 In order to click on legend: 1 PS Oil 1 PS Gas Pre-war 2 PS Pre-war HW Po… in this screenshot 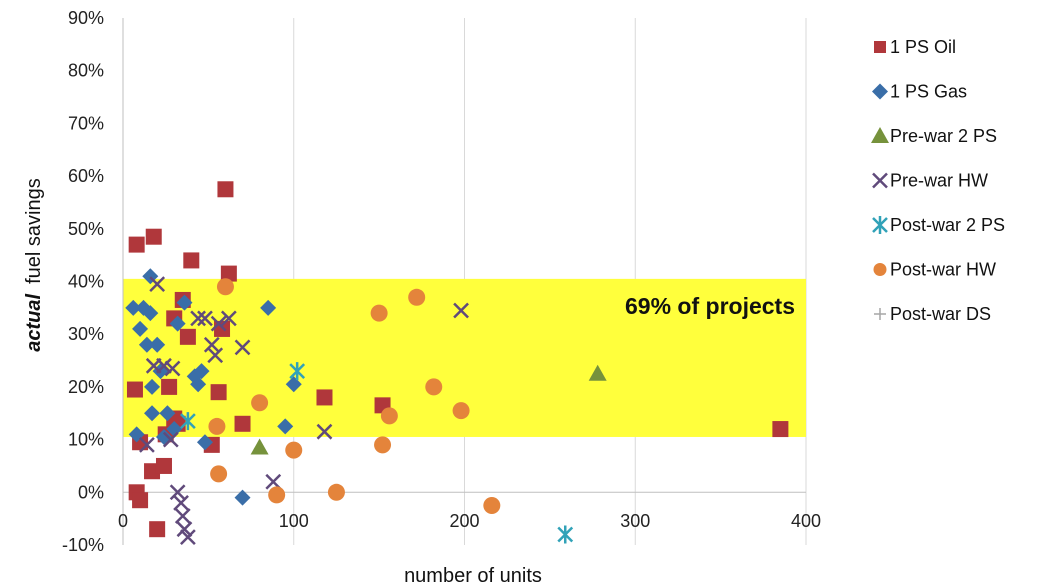, I will do `click(938, 180)`.